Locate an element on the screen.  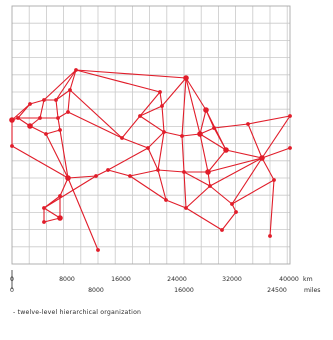
km-unit-label: km is located at coordinates (308, 279).